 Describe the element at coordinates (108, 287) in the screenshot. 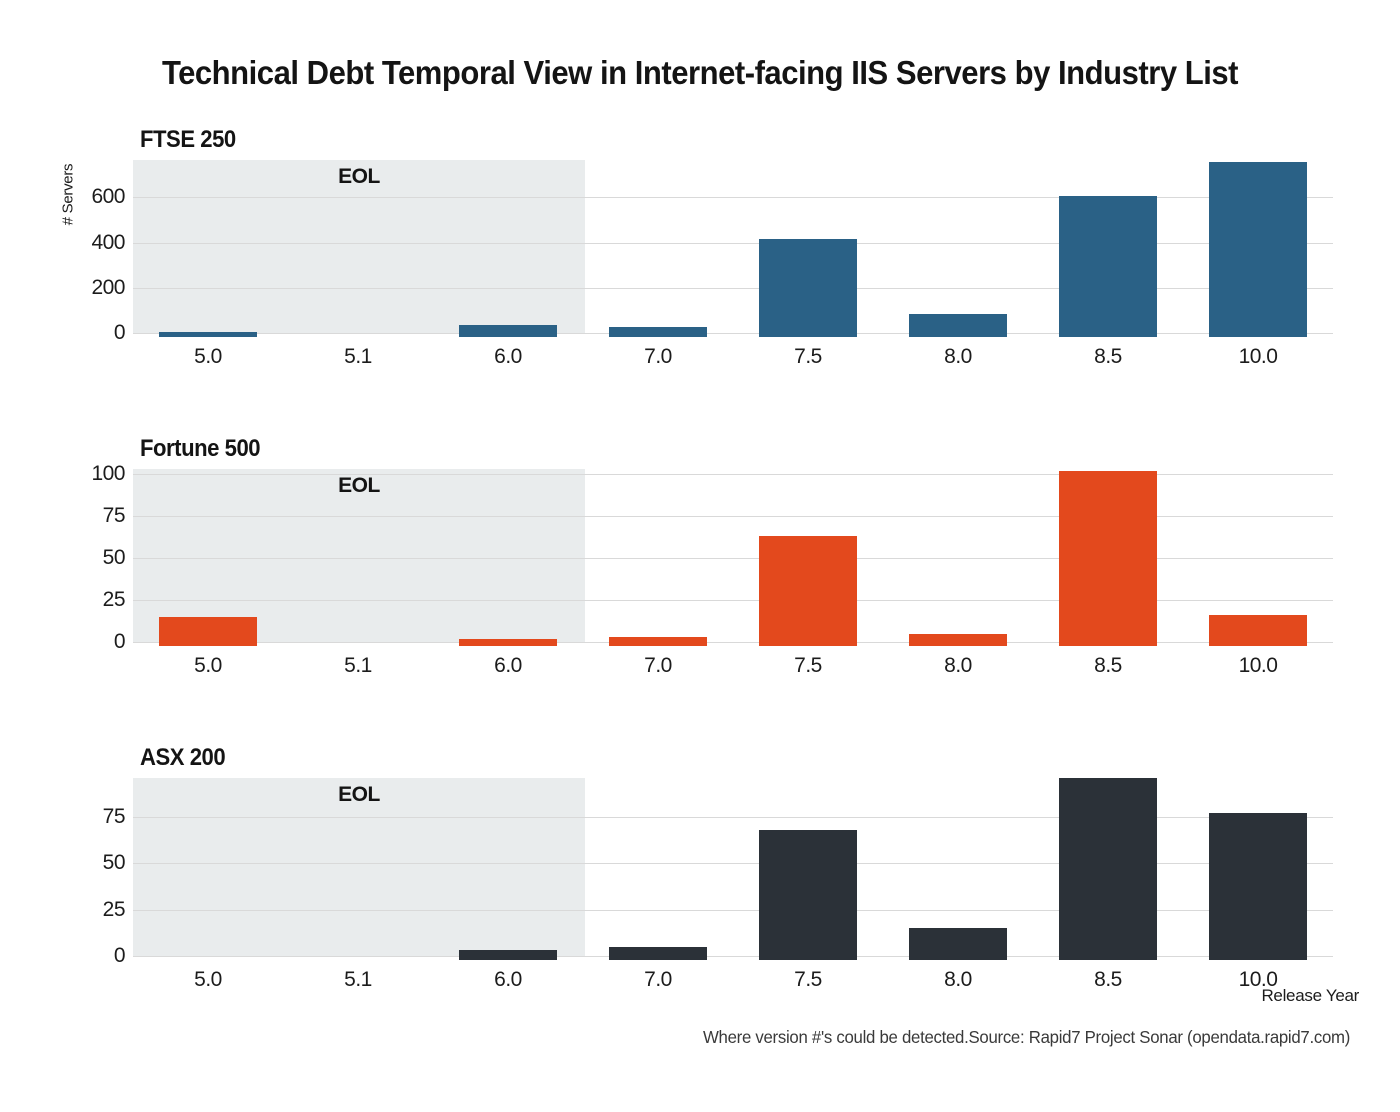

I see `y-tick-label: 200` at that location.